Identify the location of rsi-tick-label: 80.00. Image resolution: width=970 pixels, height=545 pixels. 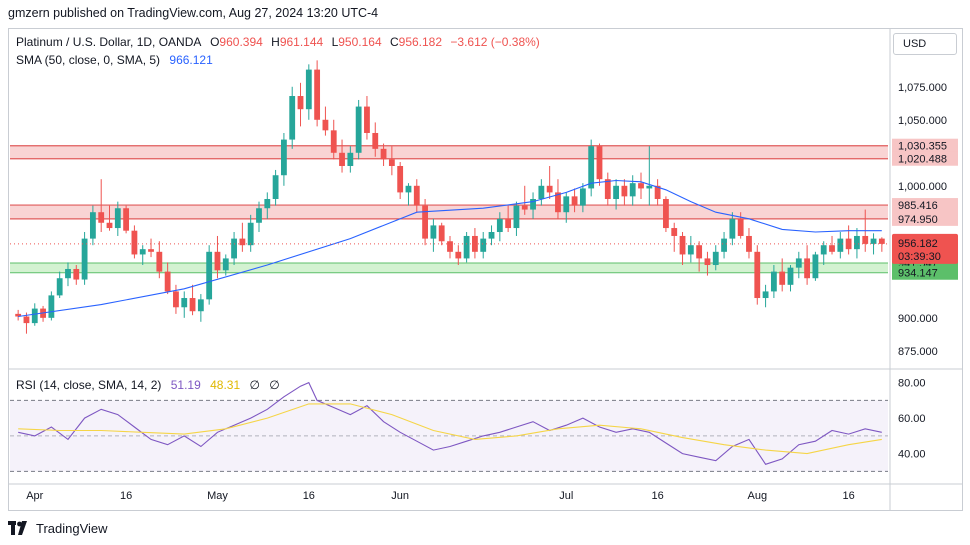
(912, 384).